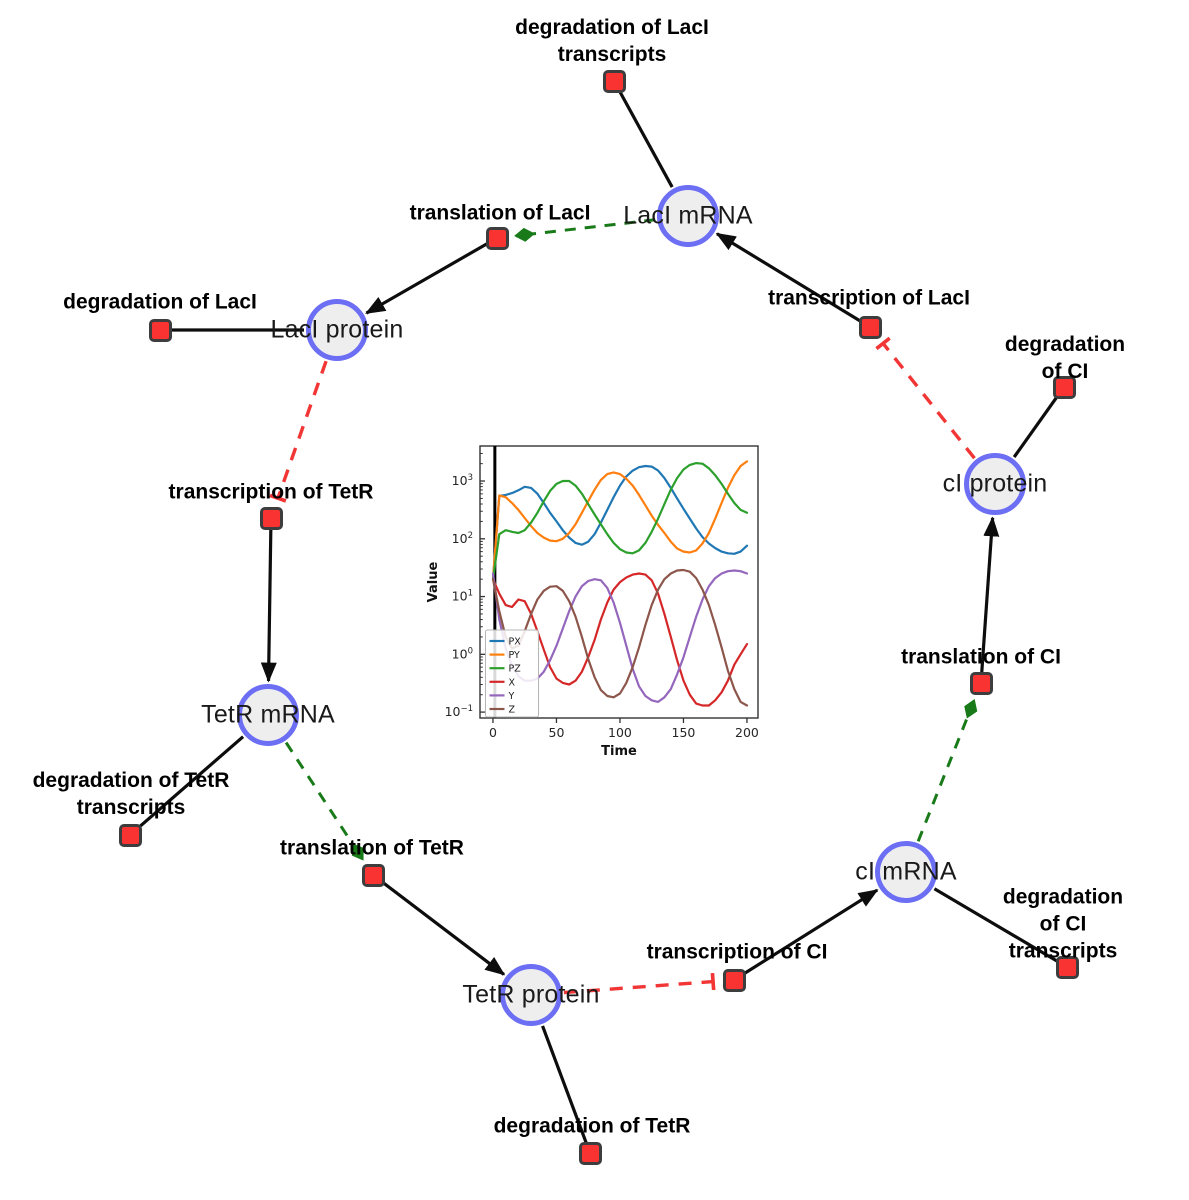 The width and height of the screenshot is (1189, 1200). What do you see at coordinates (981, 683) in the screenshot?
I see `reaction-node-transl_ci` at bounding box center [981, 683].